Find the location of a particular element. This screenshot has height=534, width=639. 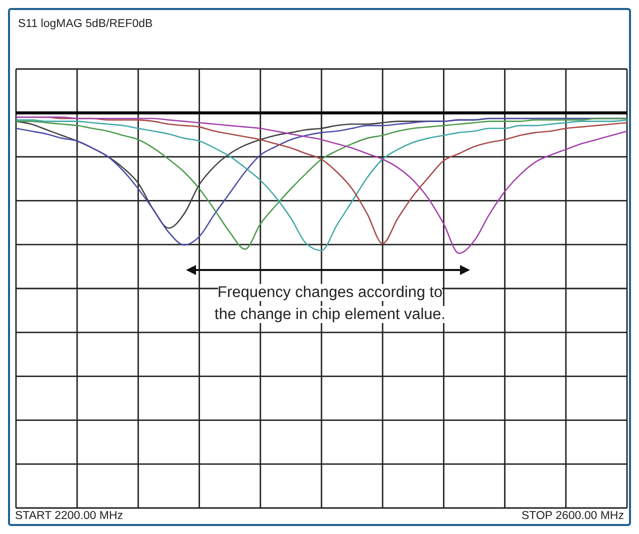

text: STOP 2600.00 MHz is located at coordinates (573, 516).